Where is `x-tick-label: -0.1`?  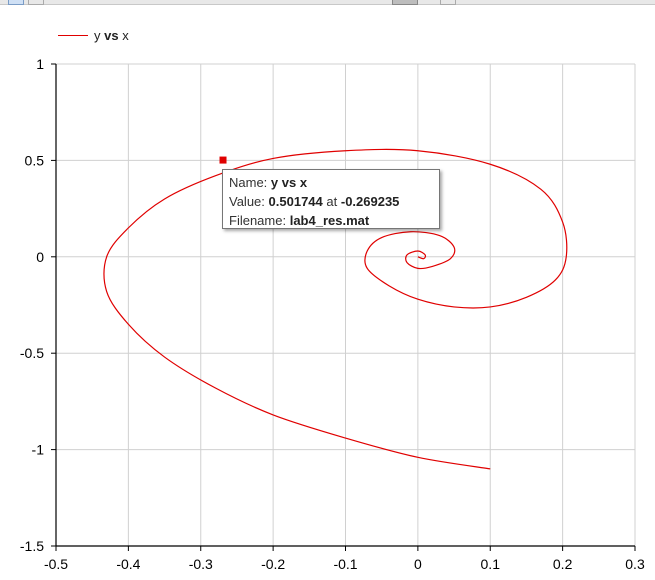
x-tick-label: -0.1 is located at coordinates (345, 564).